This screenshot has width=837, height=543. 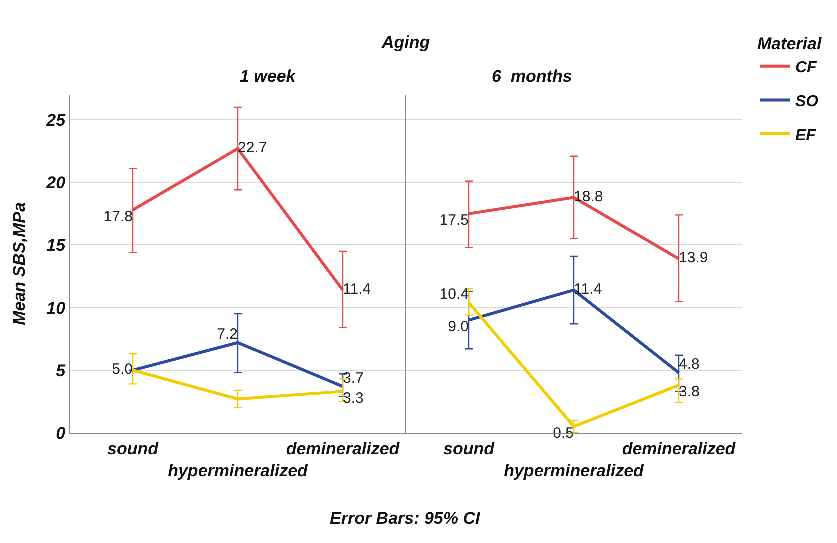 I want to click on data-label: 9.0, so click(x=458, y=327).